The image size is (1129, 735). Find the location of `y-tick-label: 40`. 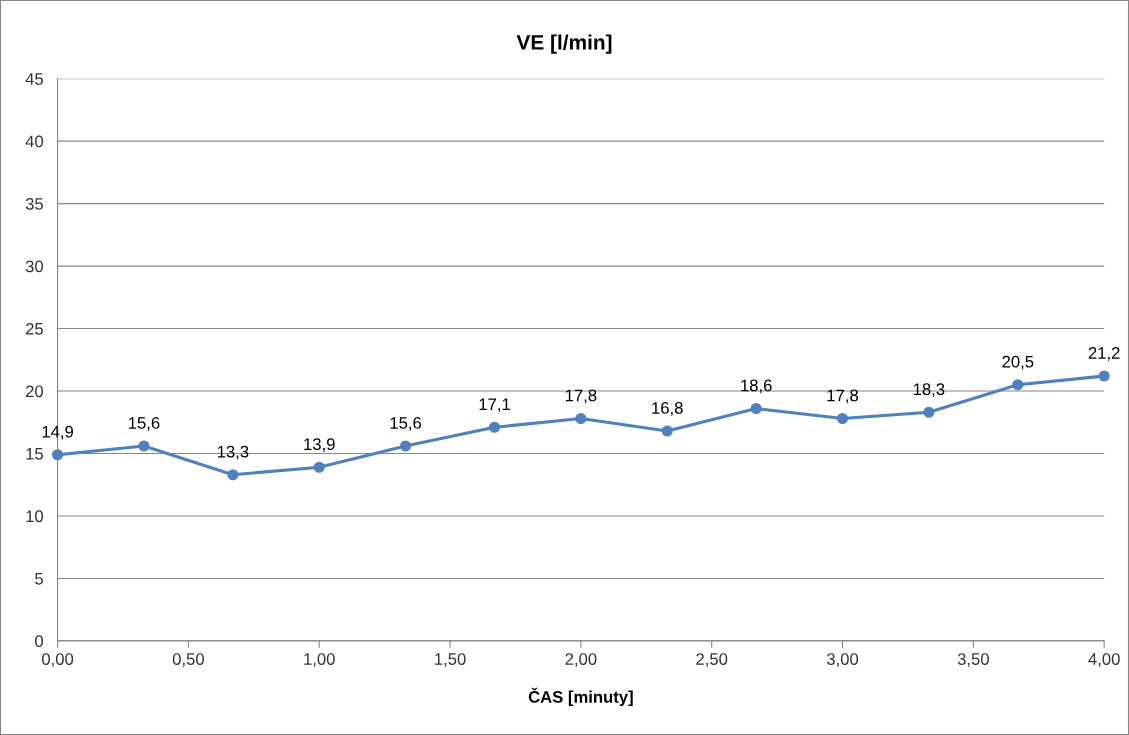

y-tick-label: 40 is located at coordinates (34, 141).